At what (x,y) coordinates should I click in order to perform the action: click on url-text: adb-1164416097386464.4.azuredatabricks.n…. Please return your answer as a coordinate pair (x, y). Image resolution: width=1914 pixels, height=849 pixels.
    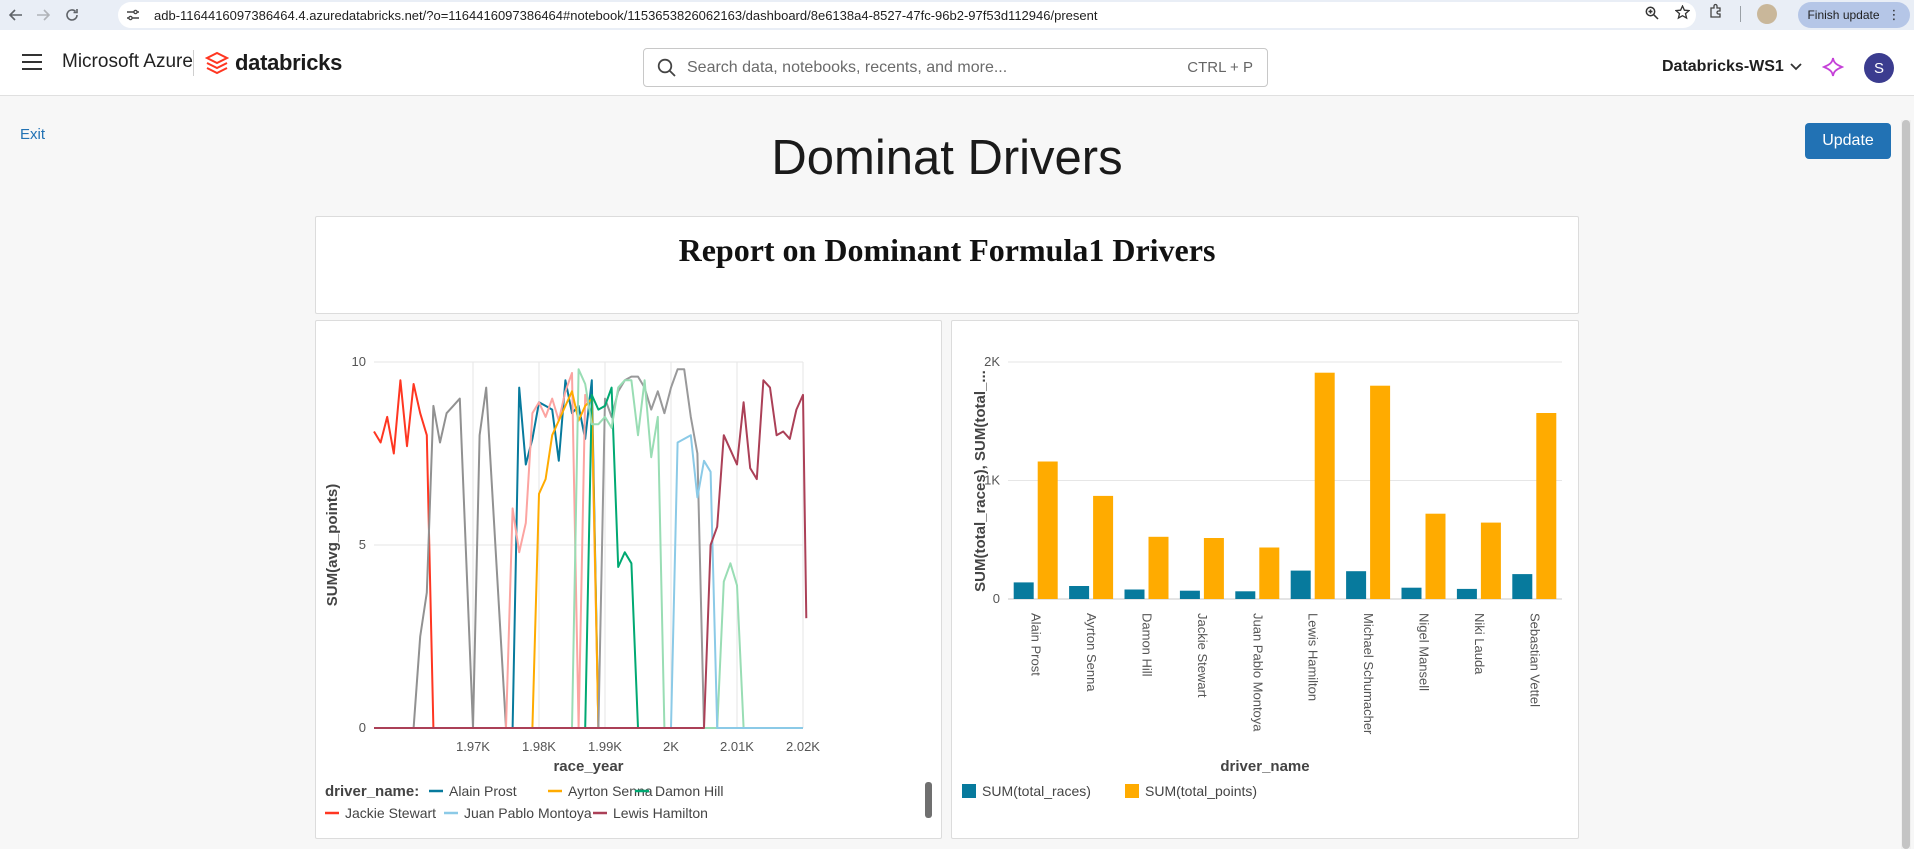
    Looking at the image, I should click on (626, 15).